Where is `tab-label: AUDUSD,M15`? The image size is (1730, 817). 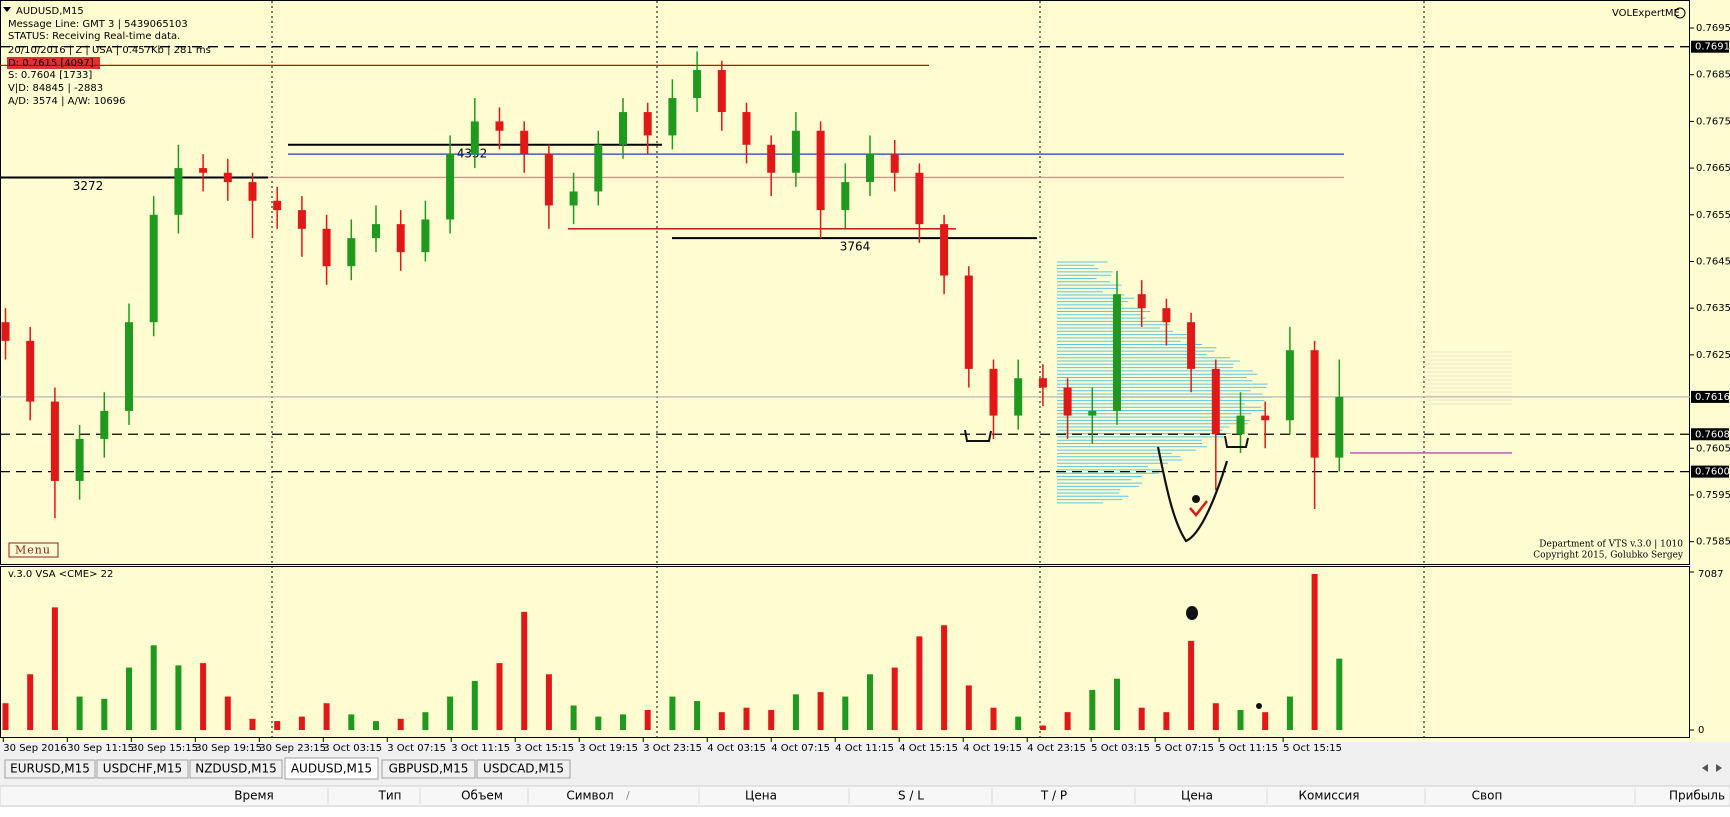
tab-label: AUDUSD,M15 is located at coordinates (331, 769).